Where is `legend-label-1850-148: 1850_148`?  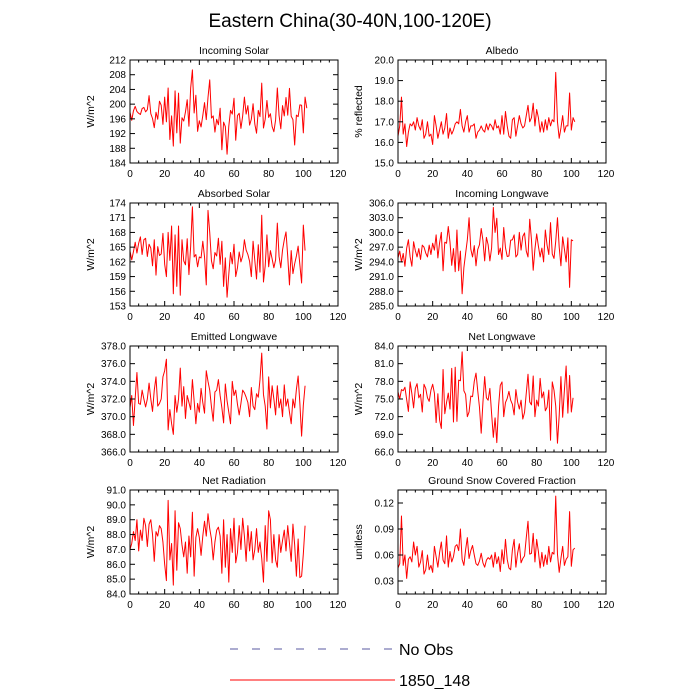
legend-label-1850-148: 1850_148 is located at coordinates (434, 681).